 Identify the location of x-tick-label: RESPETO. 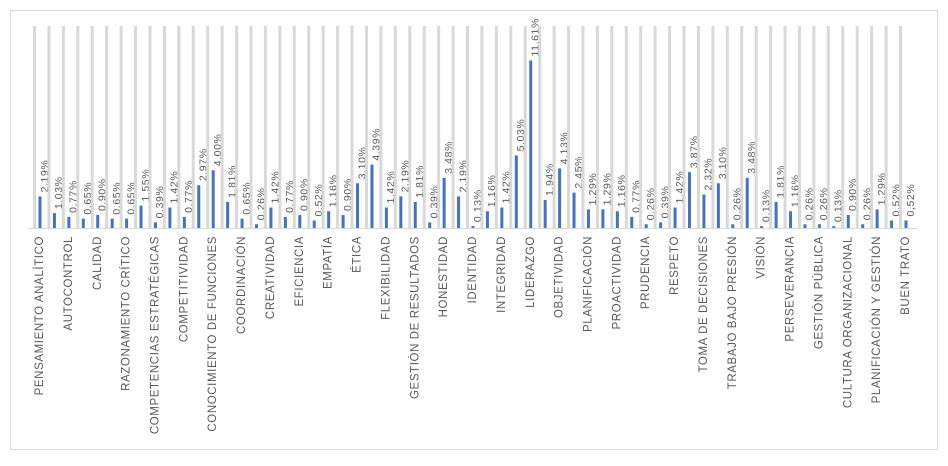
(675, 265).